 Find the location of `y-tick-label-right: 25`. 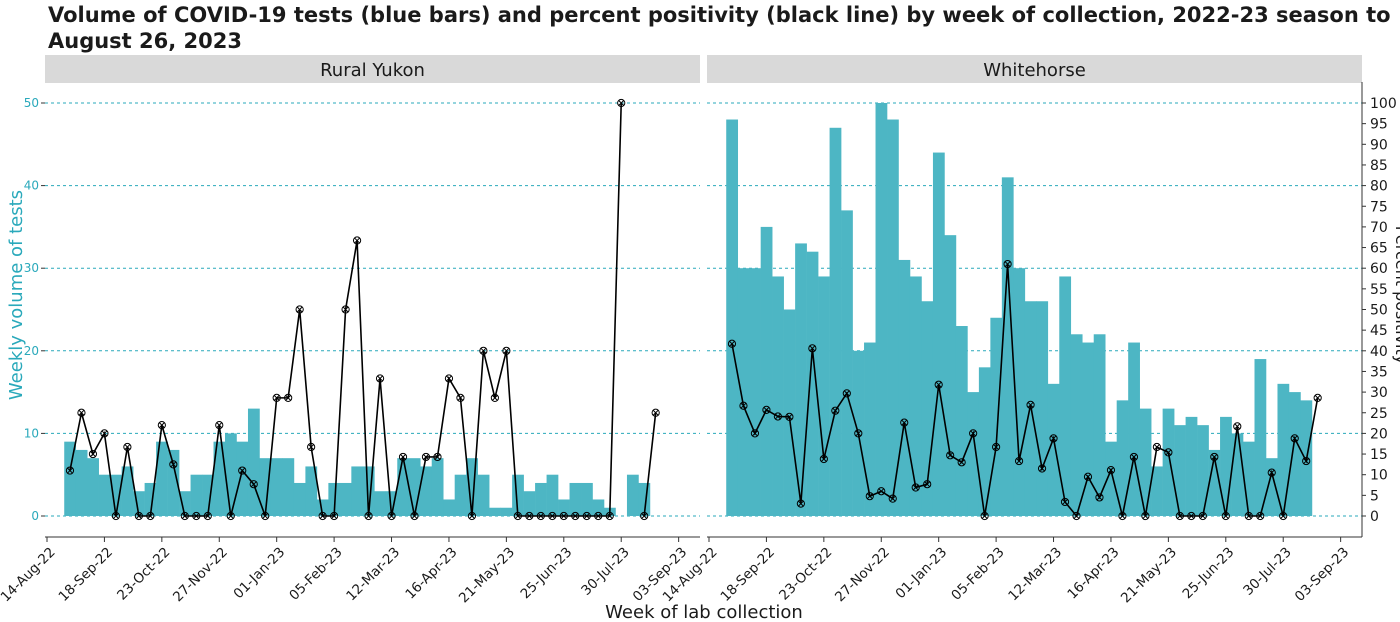

y-tick-label-right: 25 is located at coordinates (1379, 414).